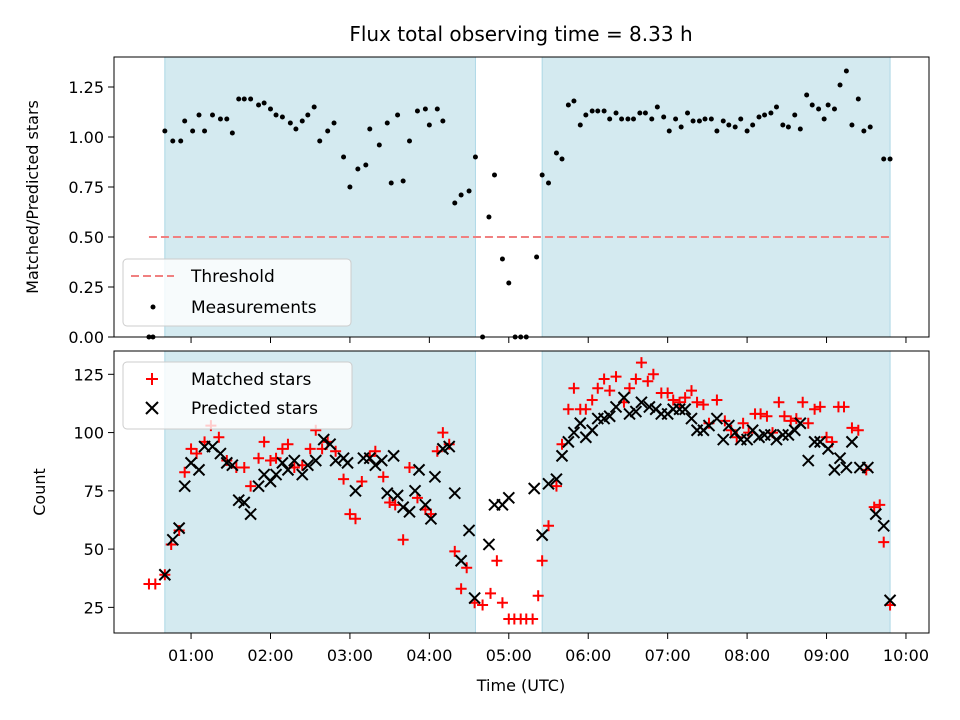 This screenshot has height=720, width=960. What do you see at coordinates (86, 337) in the screenshot?
I see `top-y-tick-label: 0.00` at bounding box center [86, 337].